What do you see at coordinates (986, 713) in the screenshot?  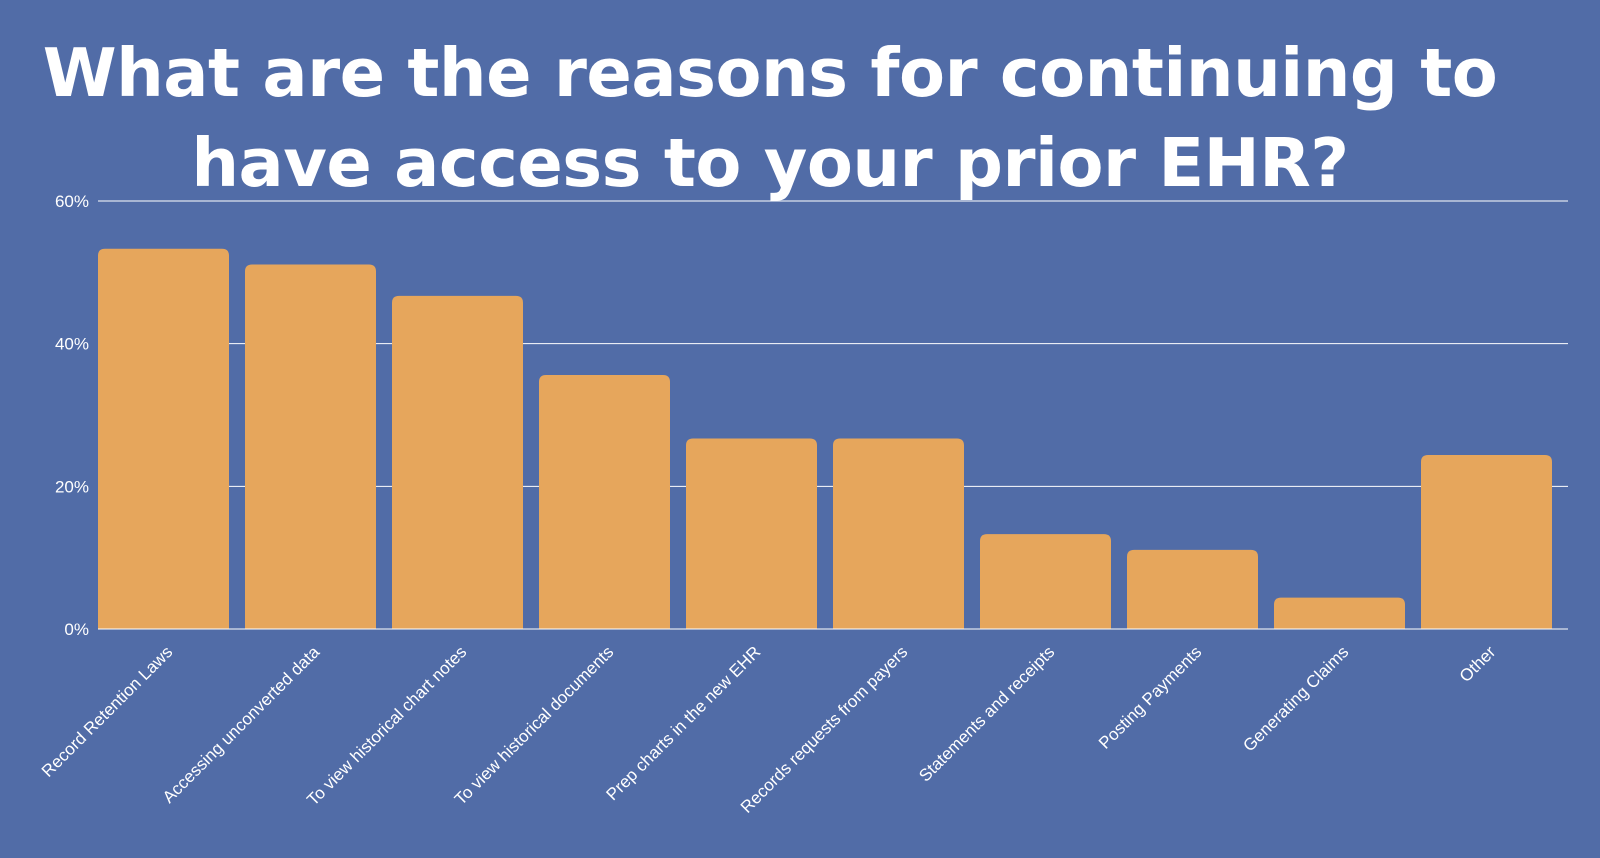 I see `x-category-label: Statements and receipts` at bounding box center [986, 713].